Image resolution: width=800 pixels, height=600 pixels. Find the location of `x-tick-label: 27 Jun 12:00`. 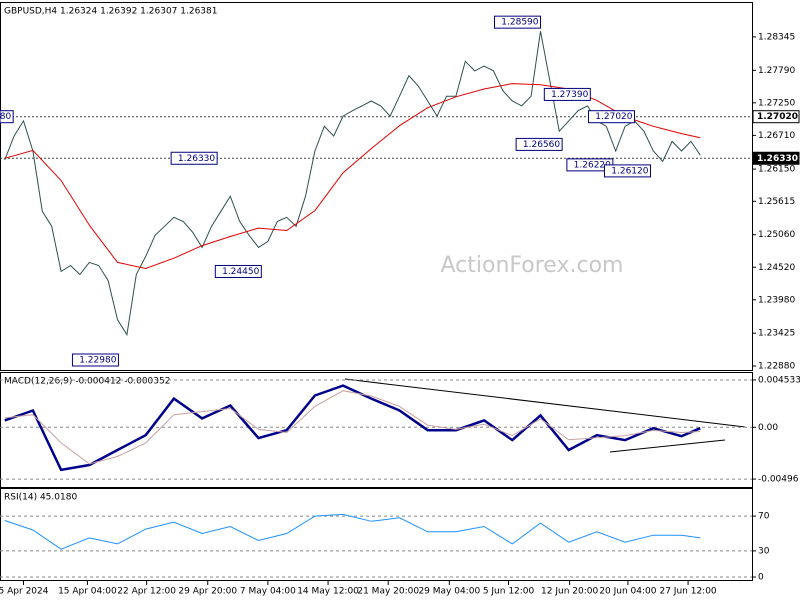

x-tick-label: 27 Jun 12:00 is located at coordinates (687, 592).